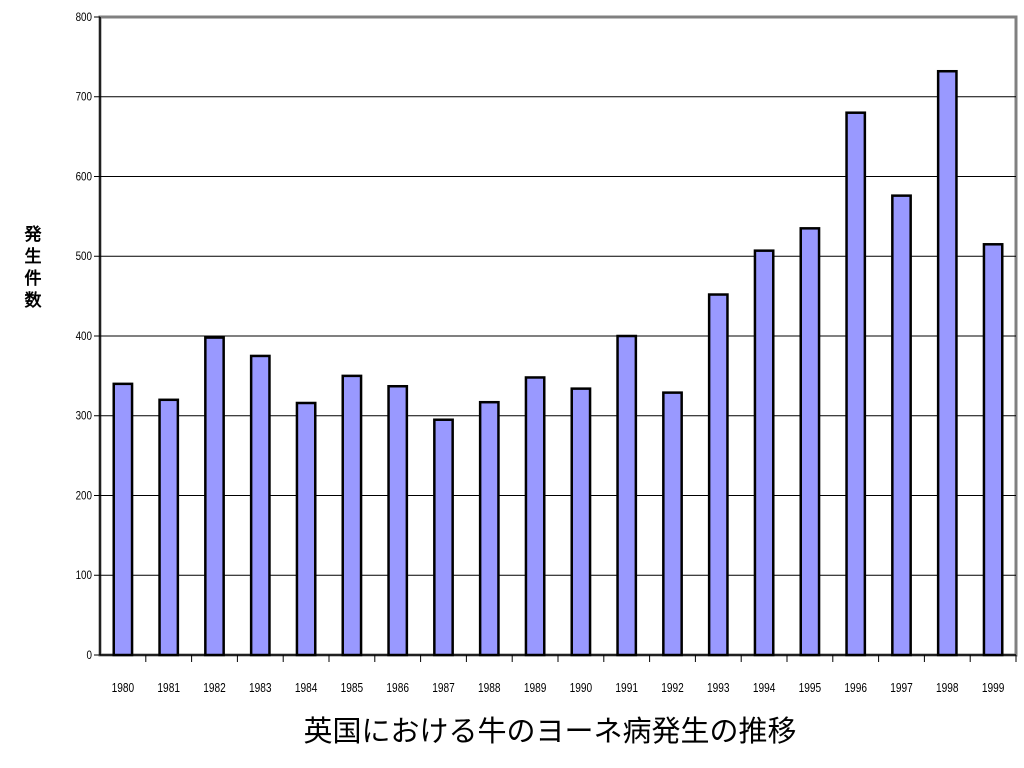  Describe the element at coordinates (168, 688) in the screenshot. I see `x-tick-label: 1981` at that location.